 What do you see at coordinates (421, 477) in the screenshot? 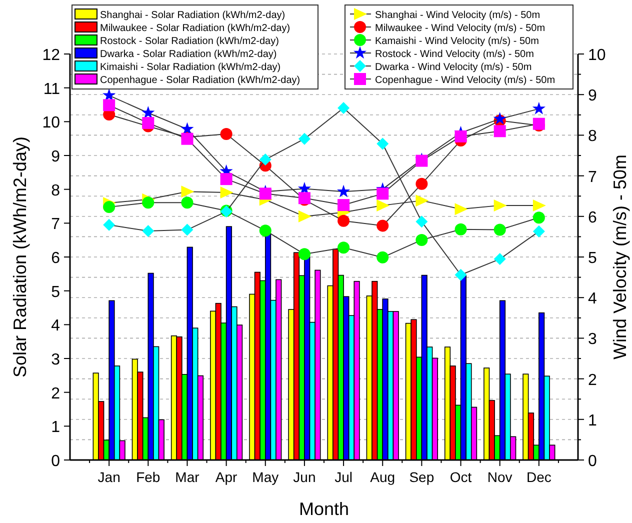
I see `x-tick-label: Sep` at bounding box center [421, 477].